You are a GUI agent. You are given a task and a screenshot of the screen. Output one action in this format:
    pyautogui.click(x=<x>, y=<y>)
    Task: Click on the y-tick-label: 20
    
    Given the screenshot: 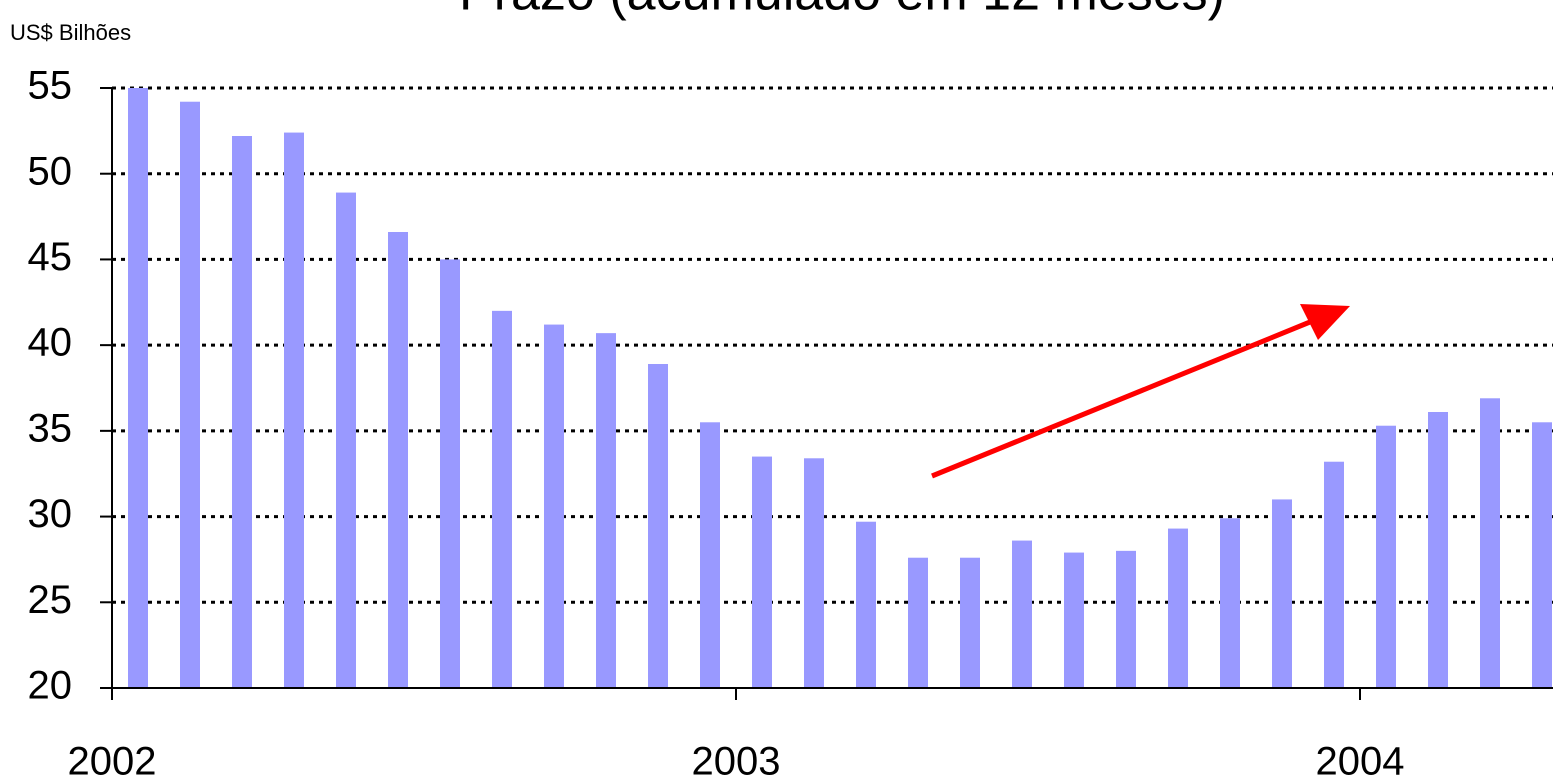 What is the action you would take?
    pyautogui.click(x=50, y=686)
    